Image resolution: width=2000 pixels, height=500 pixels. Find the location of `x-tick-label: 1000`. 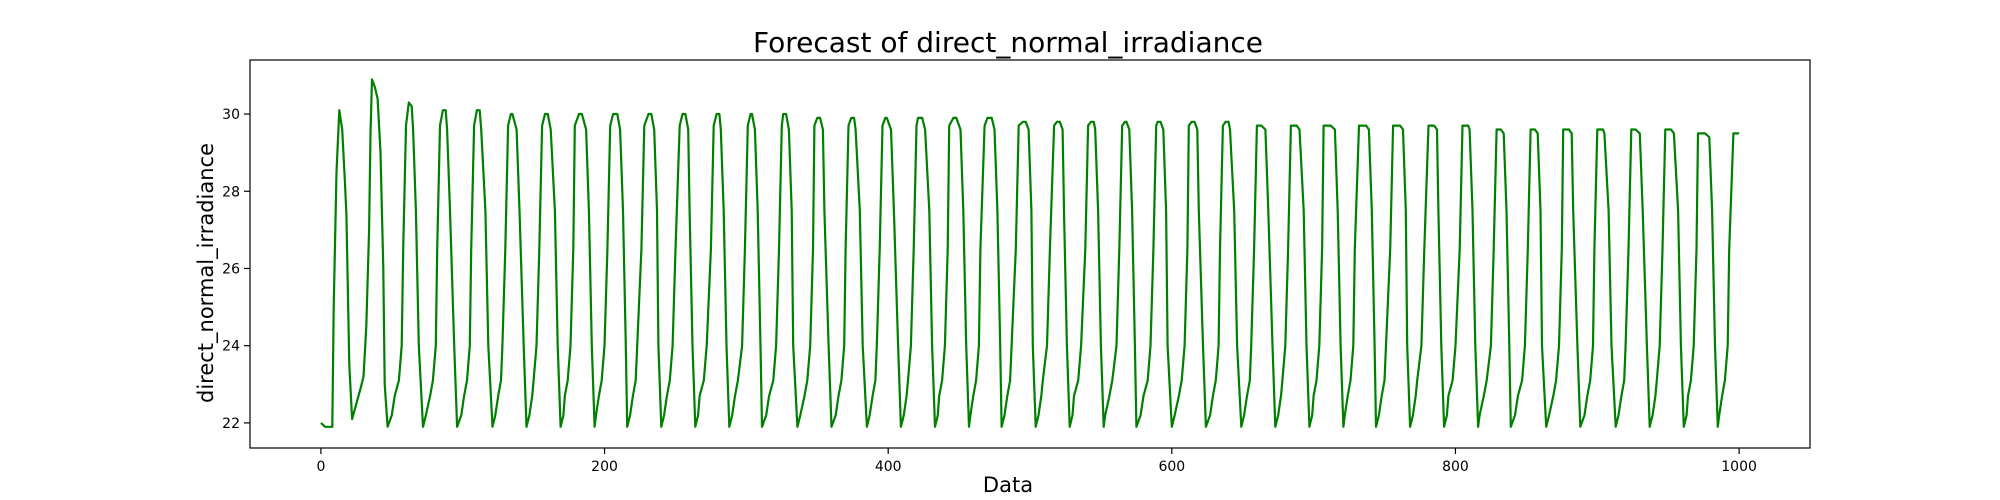

x-tick-label: 1000 is located at coordinates (1739, 467).